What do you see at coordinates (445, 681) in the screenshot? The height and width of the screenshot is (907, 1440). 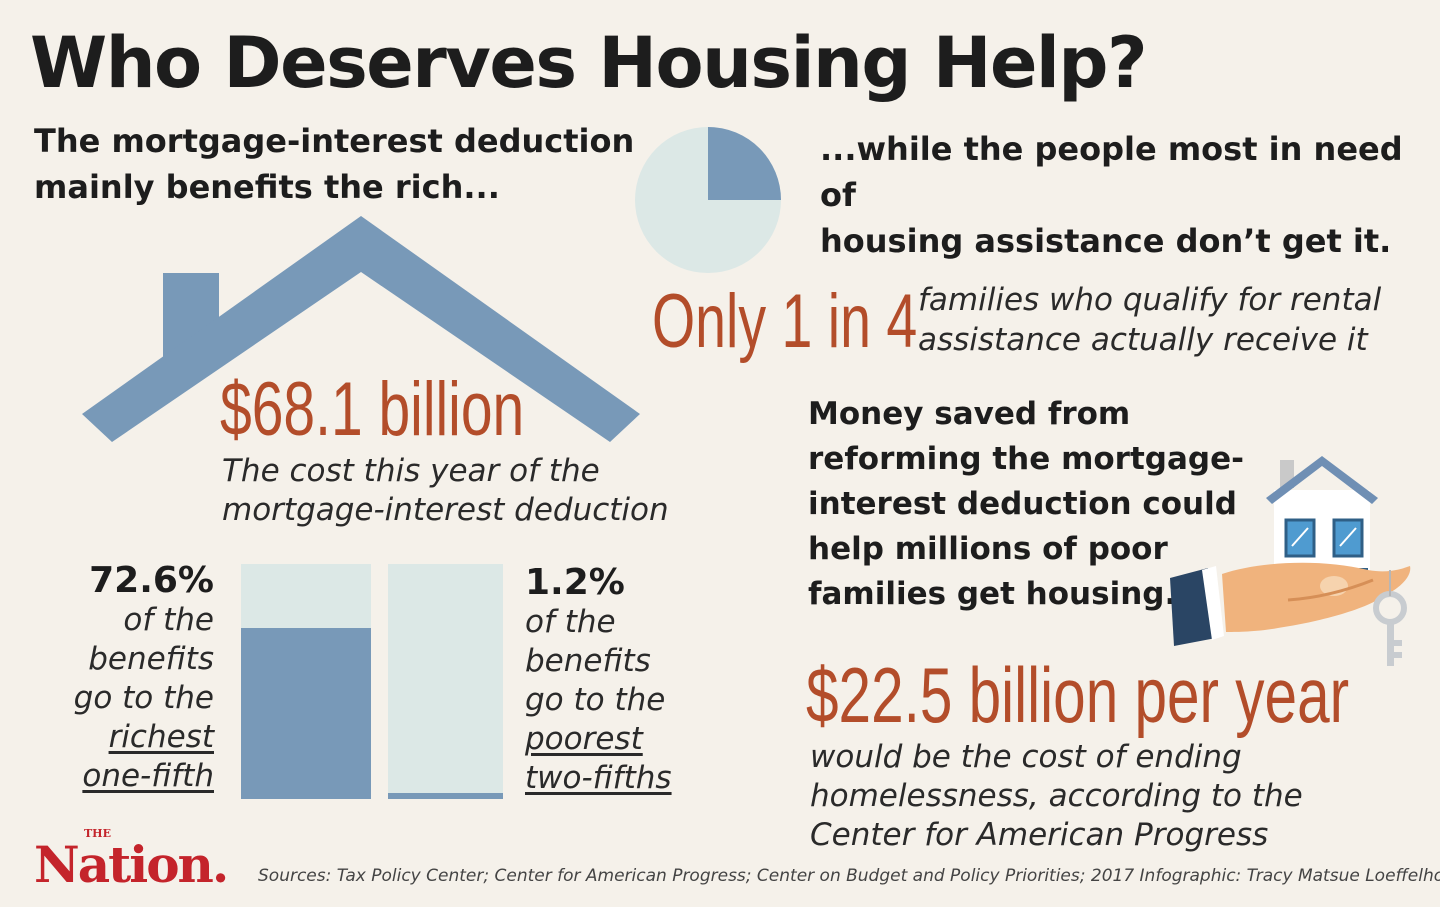 I see `poorest-bar` at bounding box center [445, 681].